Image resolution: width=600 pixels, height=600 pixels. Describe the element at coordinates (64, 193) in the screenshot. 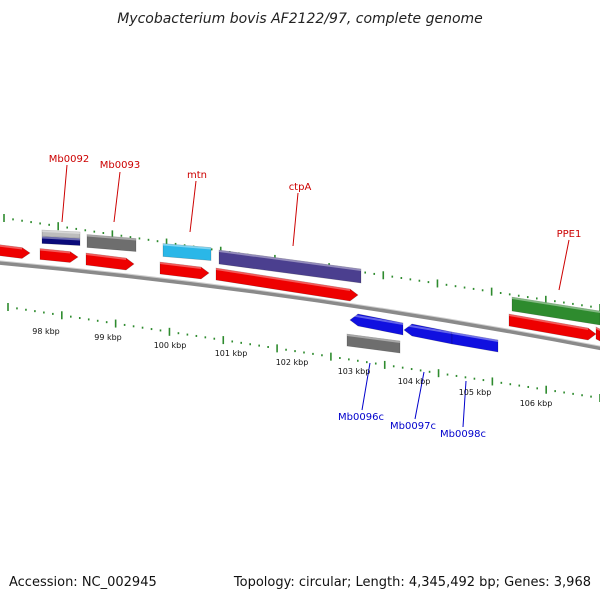

I see `leader-line-Mb0092` at that location.